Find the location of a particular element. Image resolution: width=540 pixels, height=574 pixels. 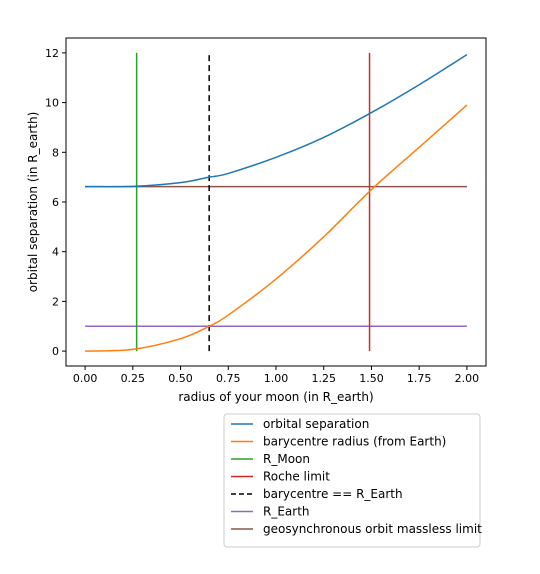

y-tick-label: 6 is located at coordinates (55, 202).